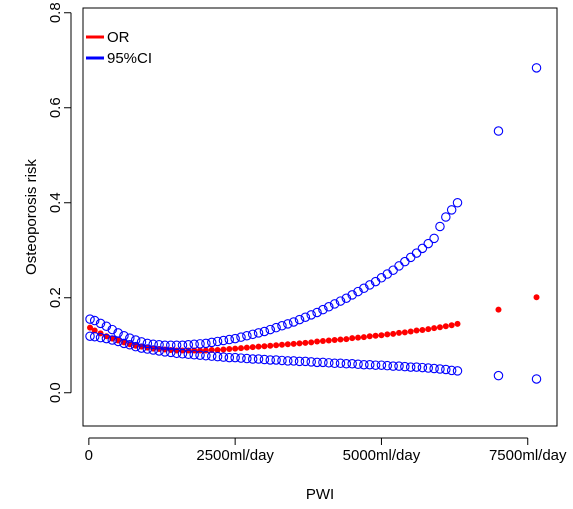  I want to click on y-axis-title: Osteoporosis risk, so click(31, 217).